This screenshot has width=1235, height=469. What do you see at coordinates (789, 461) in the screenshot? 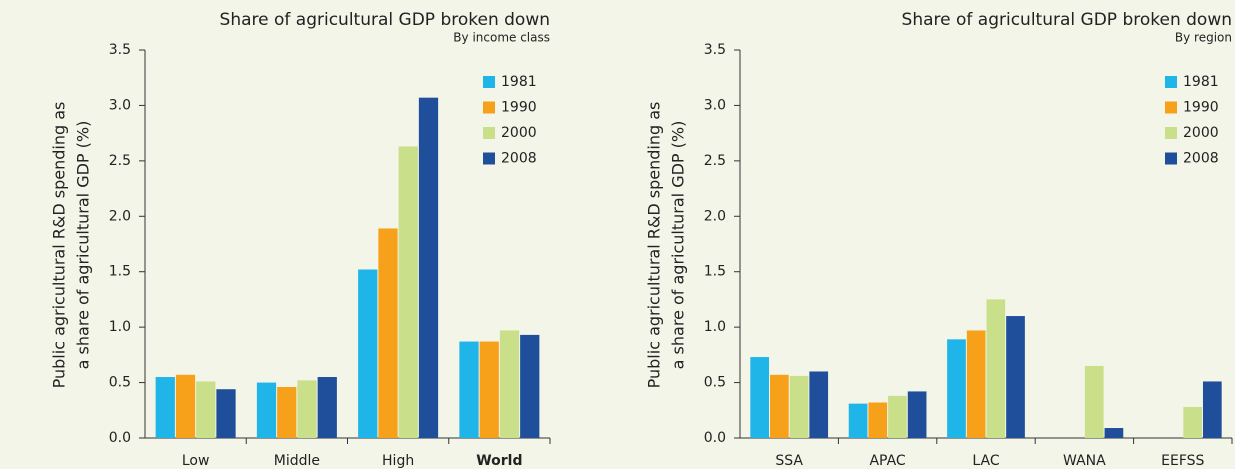
I see `x-tick-label: SSA` at bounding box center [789, 461].